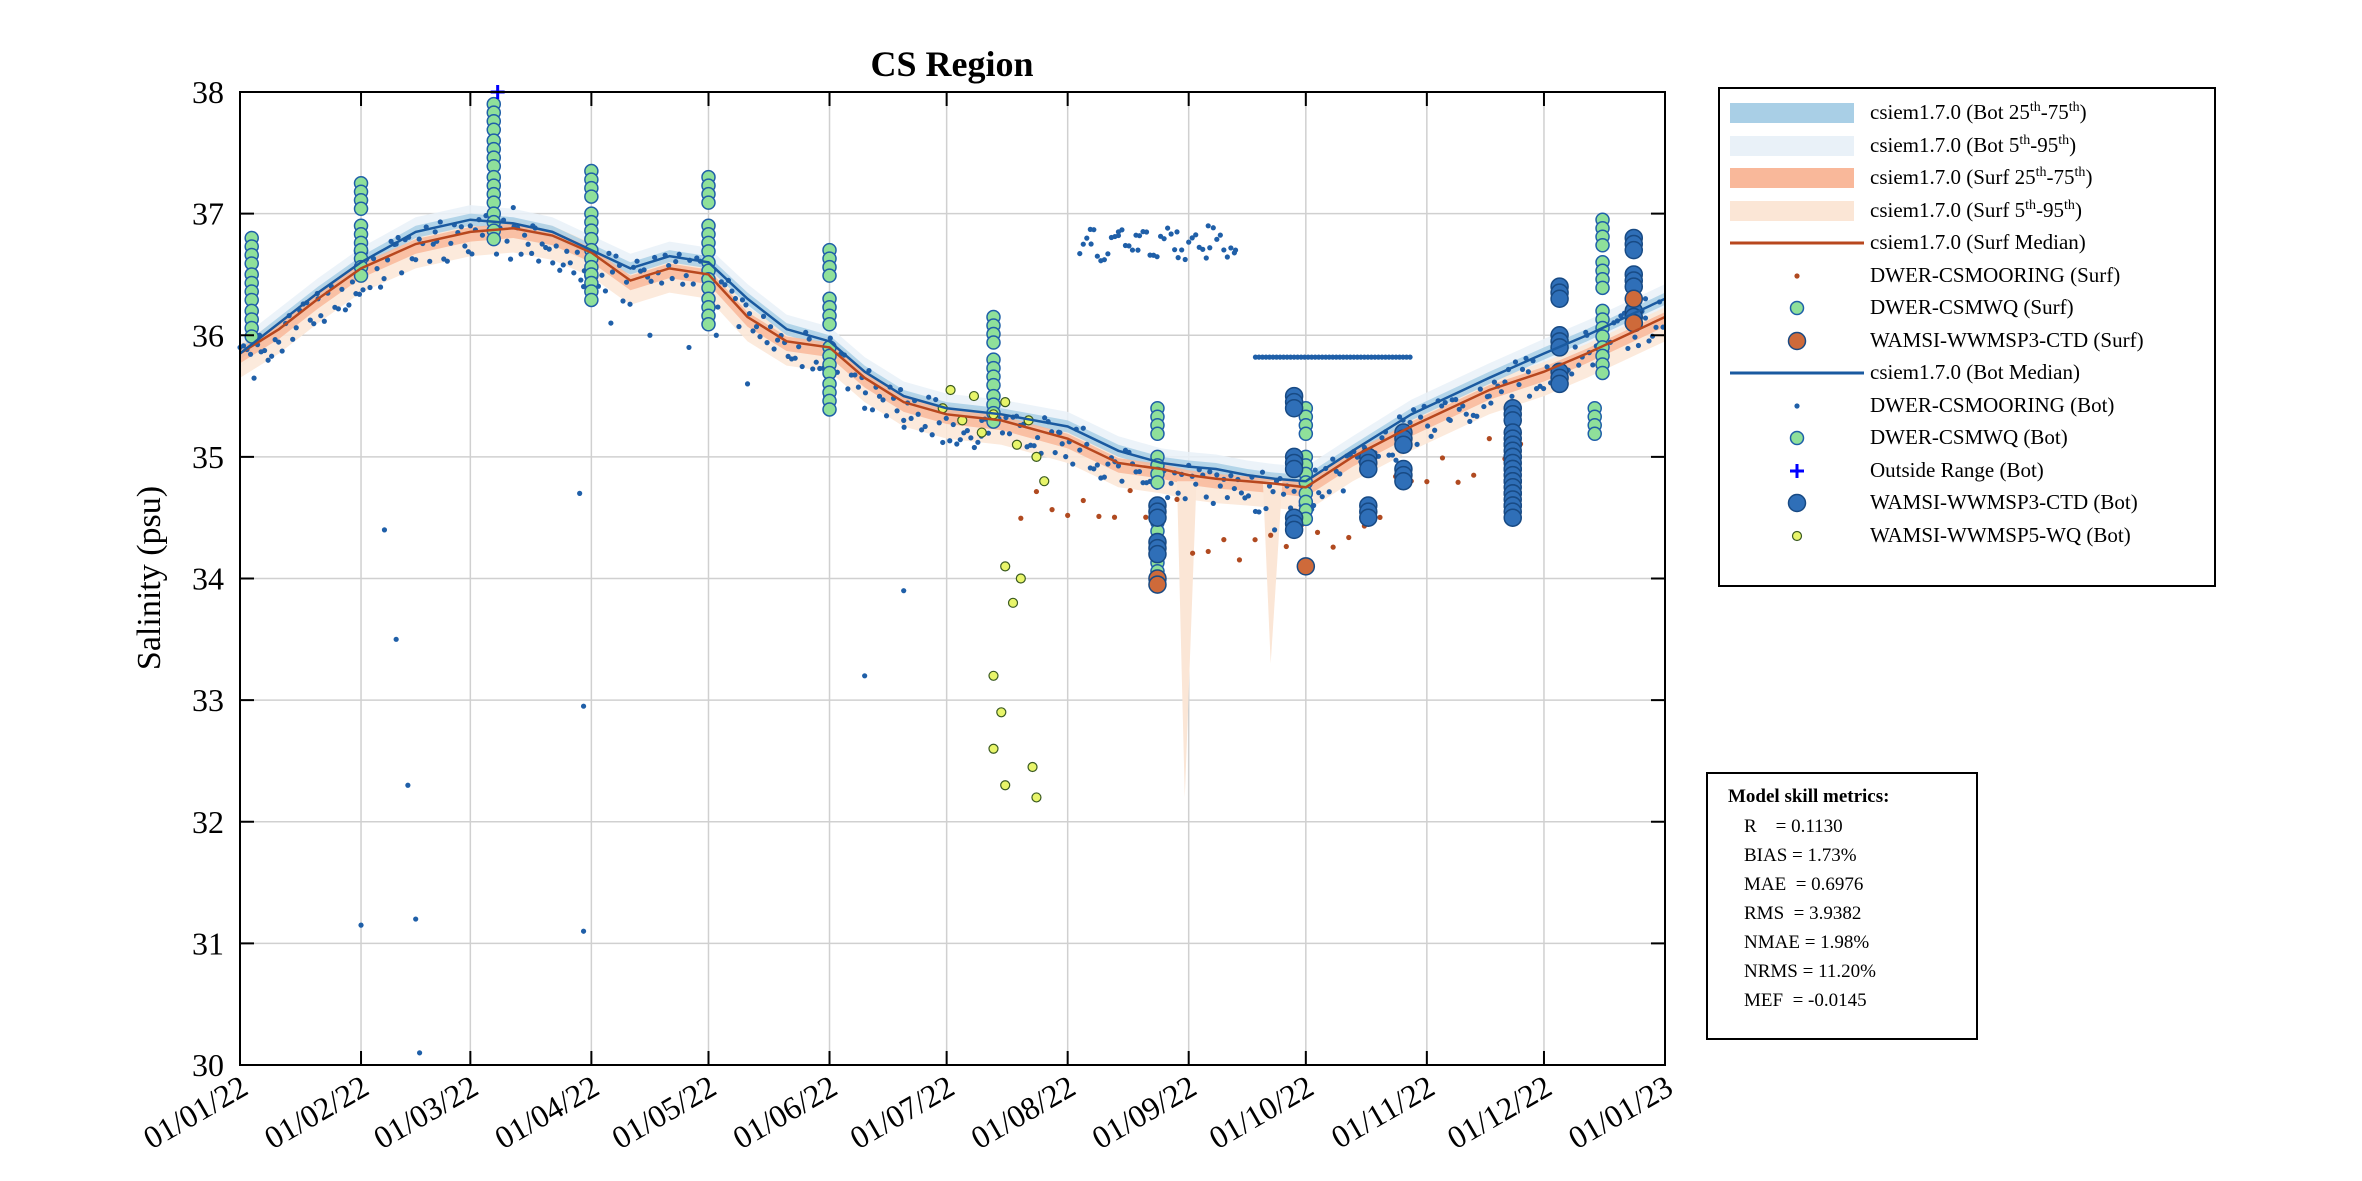  Describe the element at coordinates (1967, 178) in the screenshot. I see `legend-item: csiem1.7.0 (Surf 25th-75th)` at that location.